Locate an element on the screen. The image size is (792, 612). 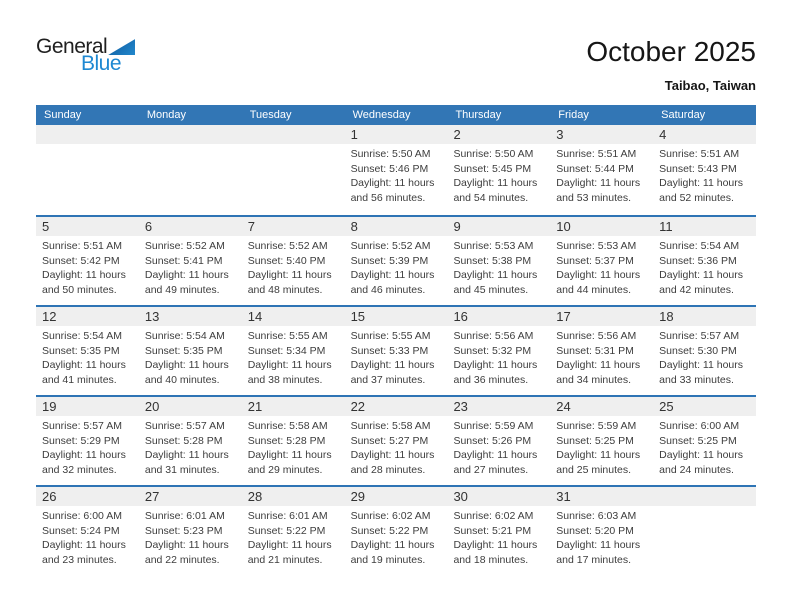
sunset-text: Sunset: 5:35 PM is located at coordinates (183, 350).